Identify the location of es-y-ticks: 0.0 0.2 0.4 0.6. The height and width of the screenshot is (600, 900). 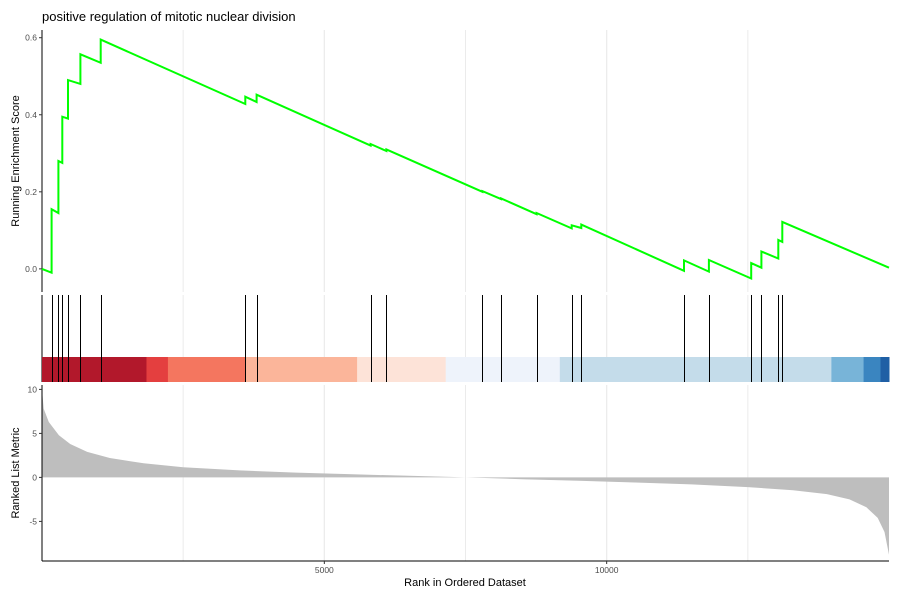
(33, 153).